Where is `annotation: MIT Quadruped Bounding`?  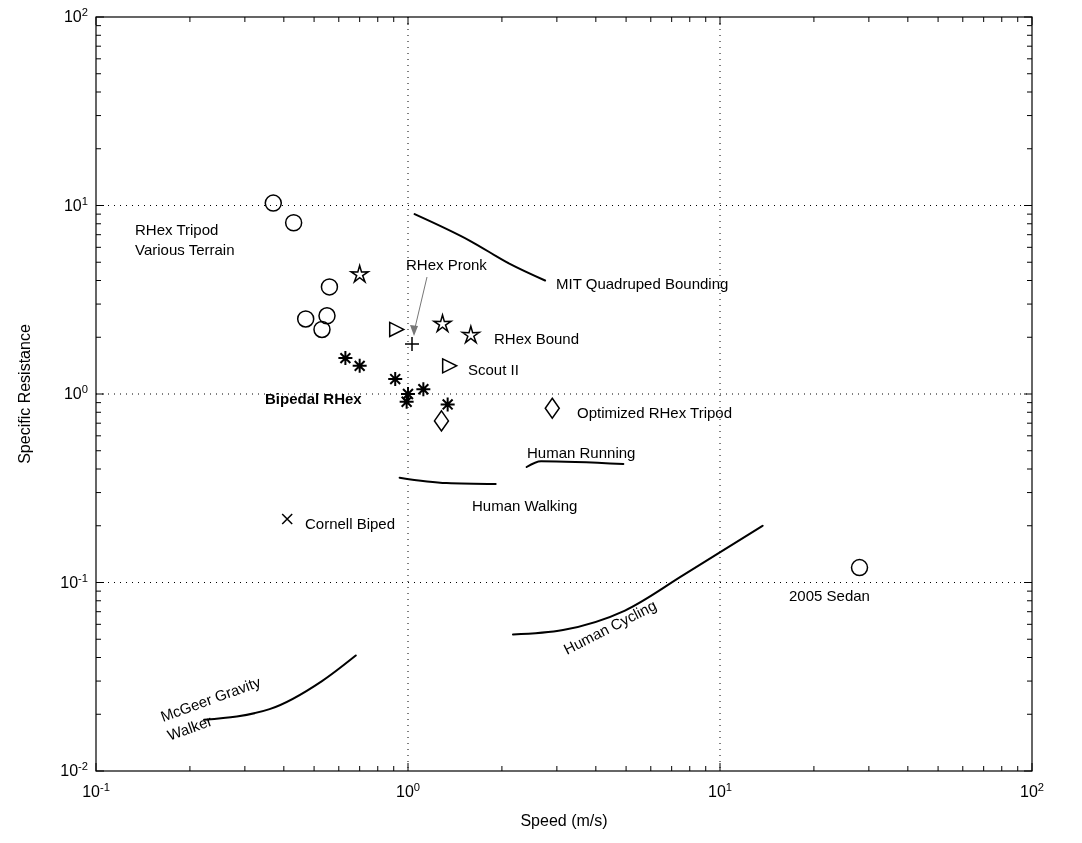
annotation: MIT Quadruped Bounding is located at coordinates (642, 283).